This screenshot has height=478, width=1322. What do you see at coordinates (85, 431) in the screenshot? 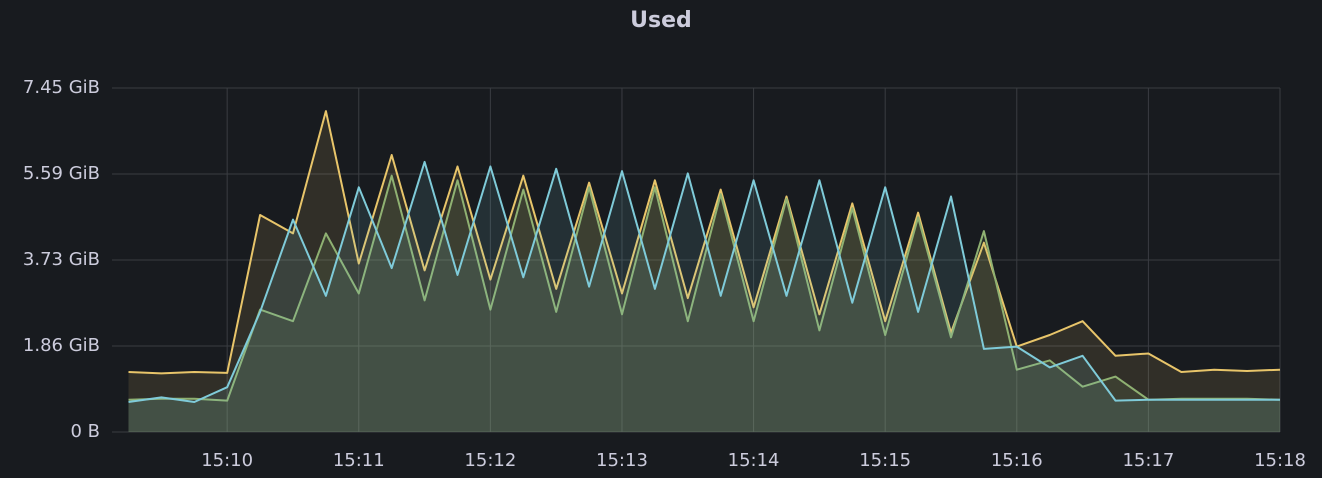
I see `y-tick-label: 0 B` at bounding box center [85, 431].